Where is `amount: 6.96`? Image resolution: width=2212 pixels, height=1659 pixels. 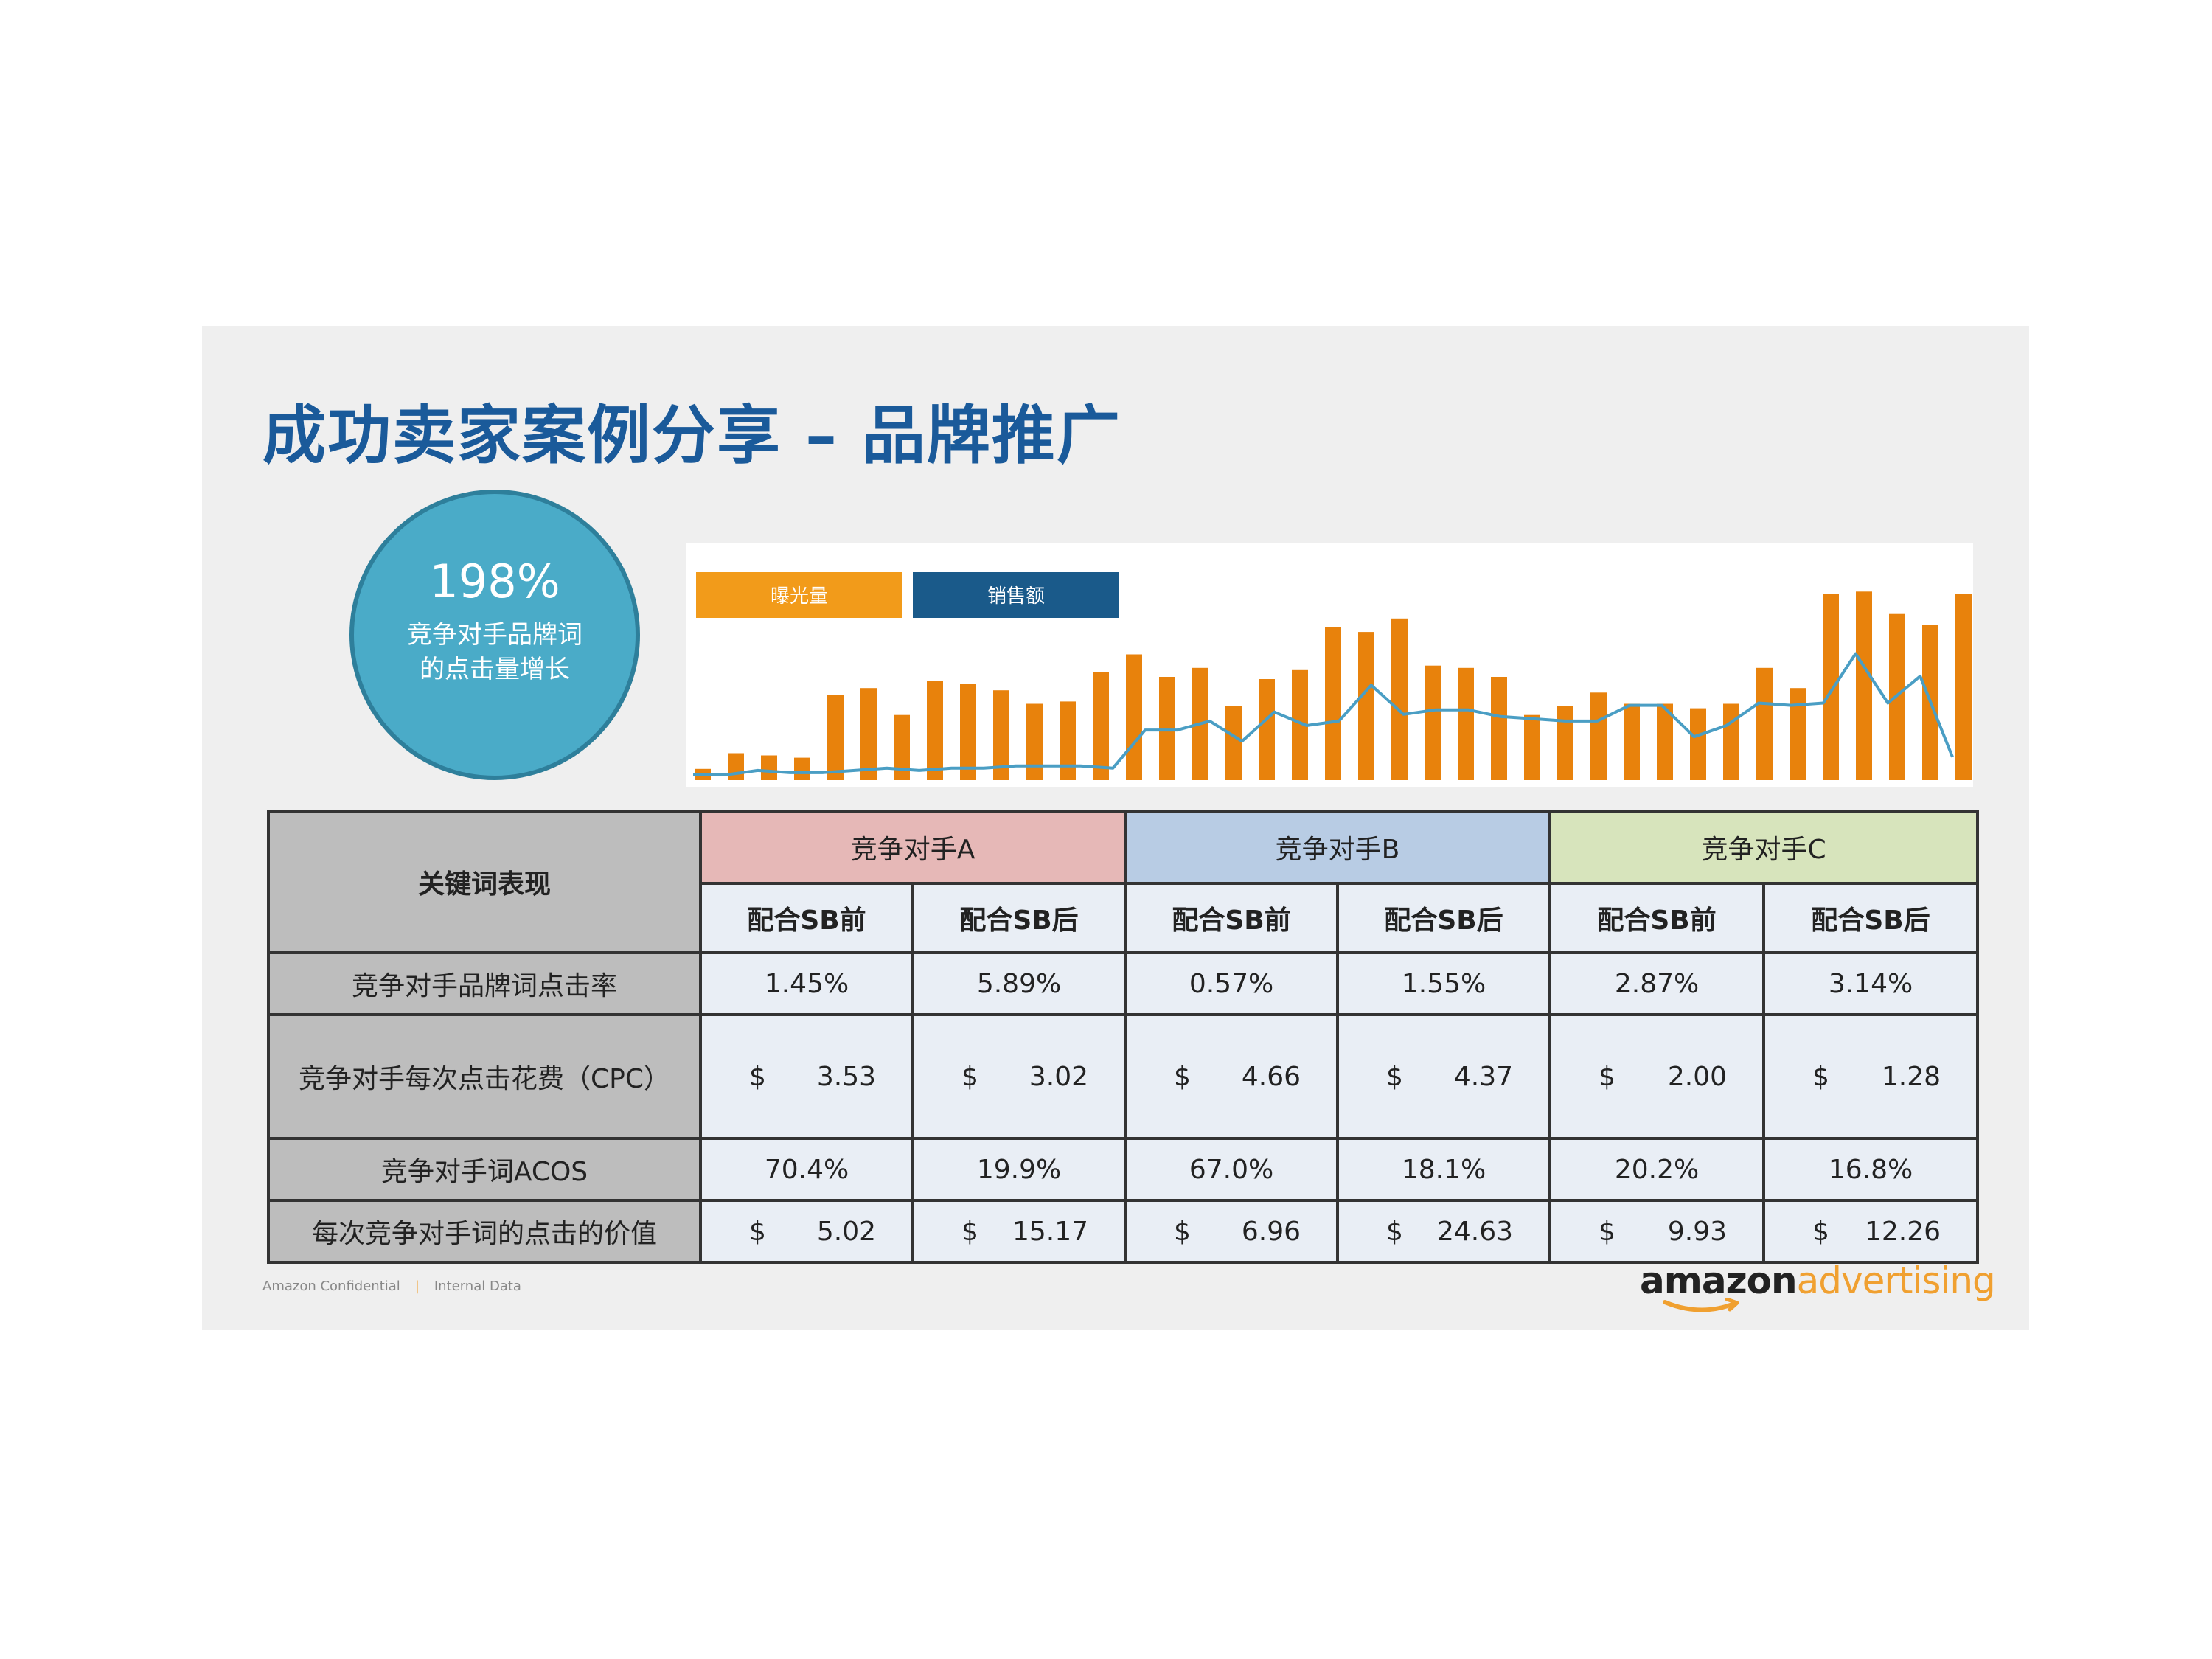 amount: 6.96 is located at coordinates (1271, 1231).